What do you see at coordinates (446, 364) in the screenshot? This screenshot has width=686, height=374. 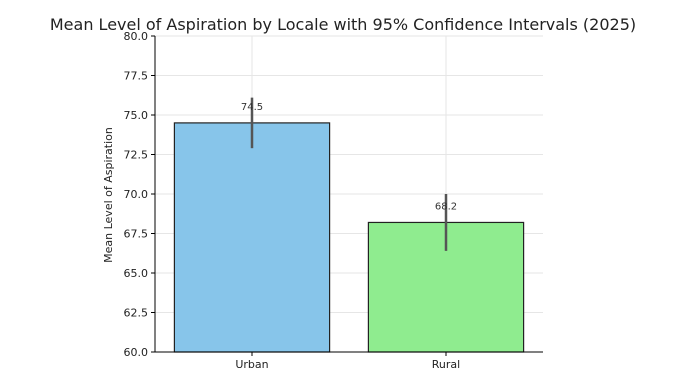 I see `x-tick-label-rural: Rural` at bounding box center [446, 364].